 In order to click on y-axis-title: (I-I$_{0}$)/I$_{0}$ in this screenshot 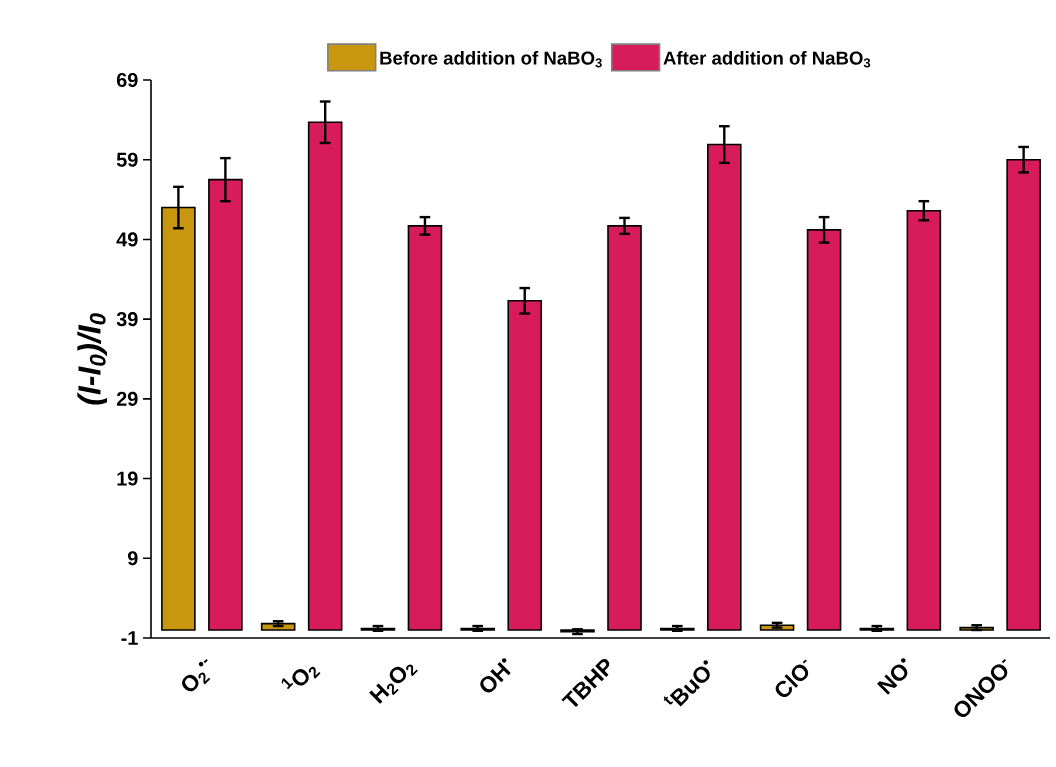, I will do `click(92, 359)`.